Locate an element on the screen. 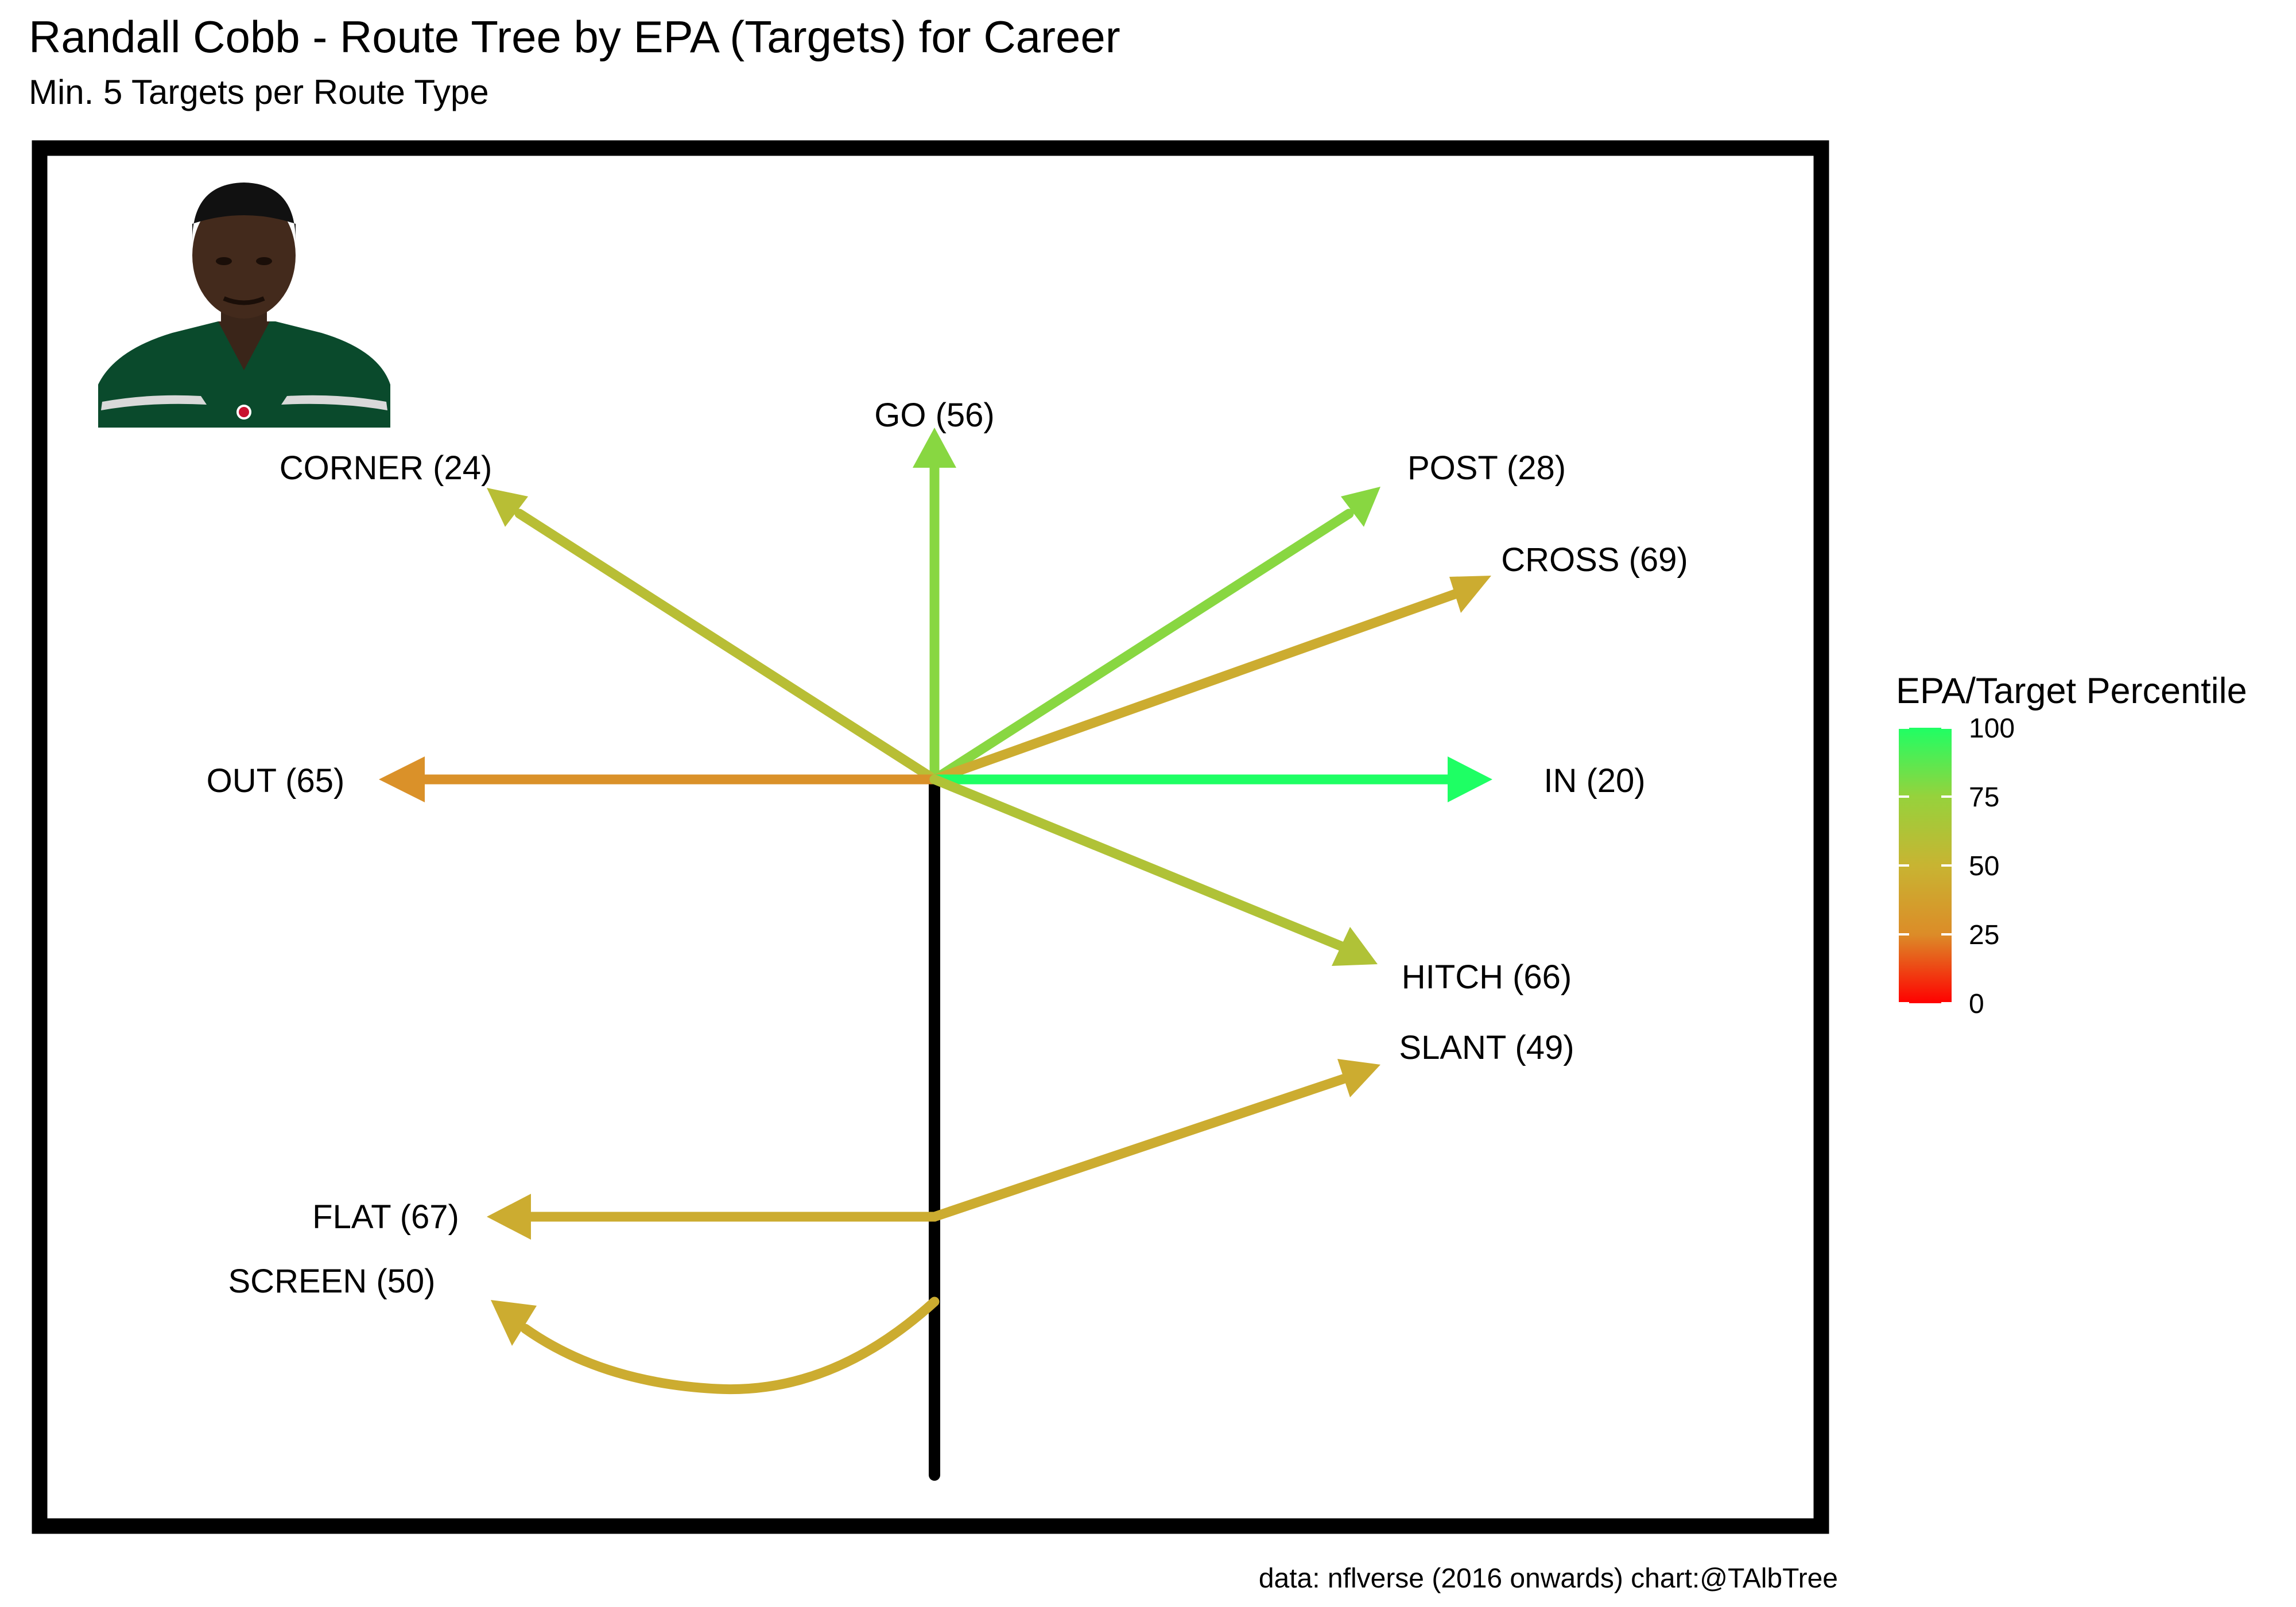  route-cross is located at coordinates (1210, 681).